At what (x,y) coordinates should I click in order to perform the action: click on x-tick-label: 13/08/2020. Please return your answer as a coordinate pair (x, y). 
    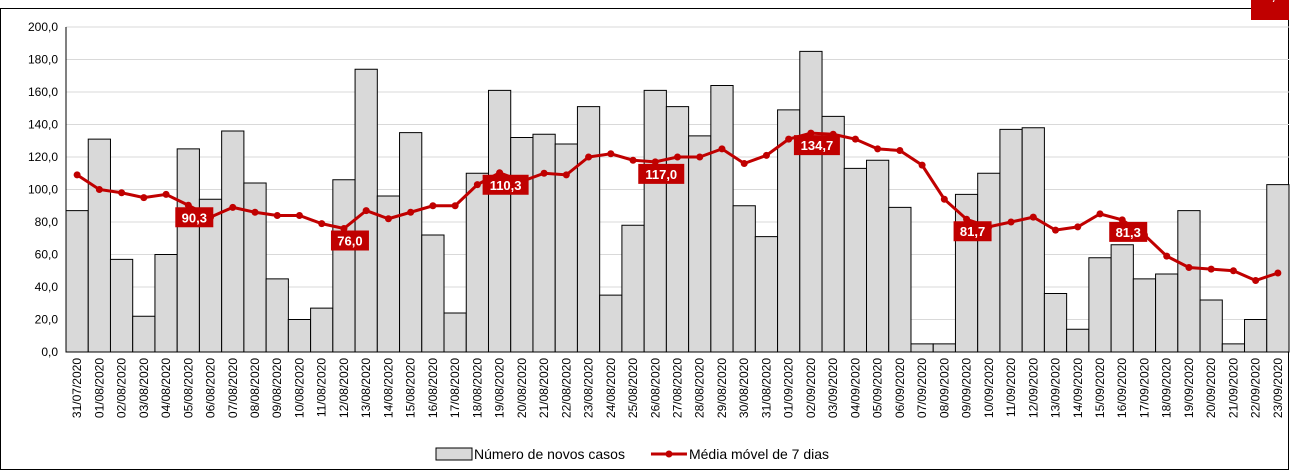
    Looking at the image, I should click on (366, 388).